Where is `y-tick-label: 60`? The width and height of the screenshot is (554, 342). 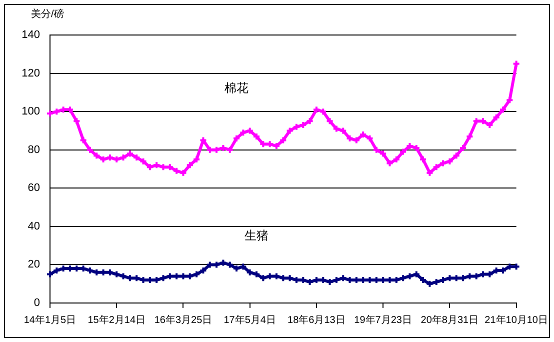 y-tick-label: 60 is located at coordinates (34, 188).